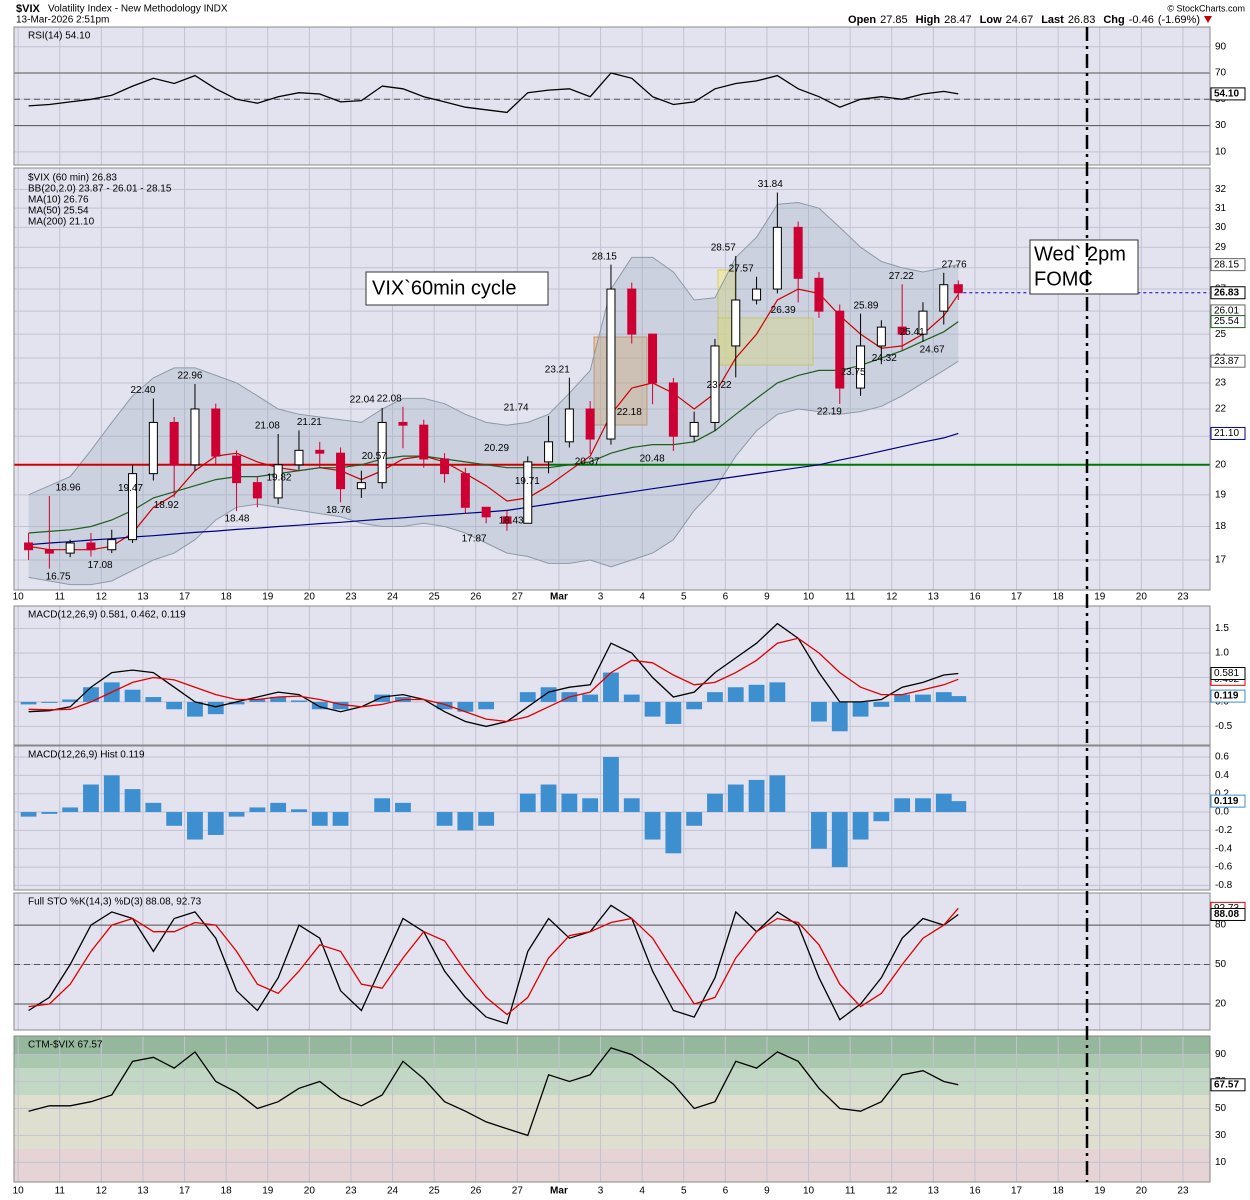 The image size is (1250, 1200). I want to click on moving-average, so click(493, 489).